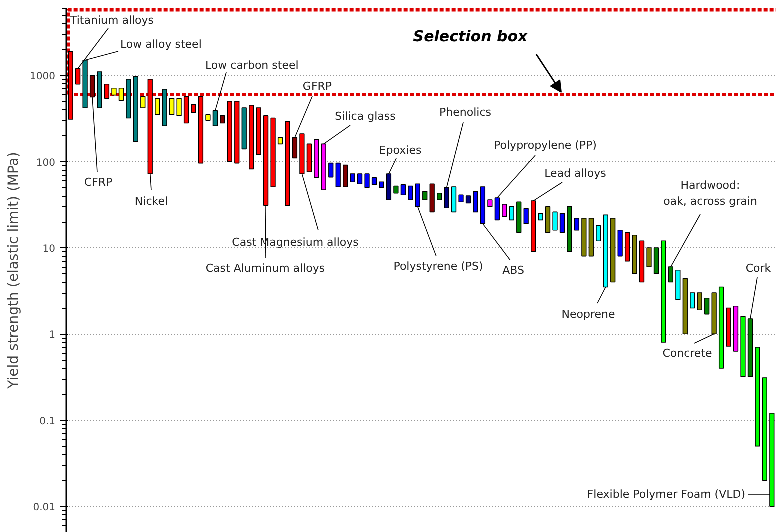 Image resolution: width=776 pixels, height=532 pixels. I want to click on annotation: Titanium alloys, so click(112, 20).